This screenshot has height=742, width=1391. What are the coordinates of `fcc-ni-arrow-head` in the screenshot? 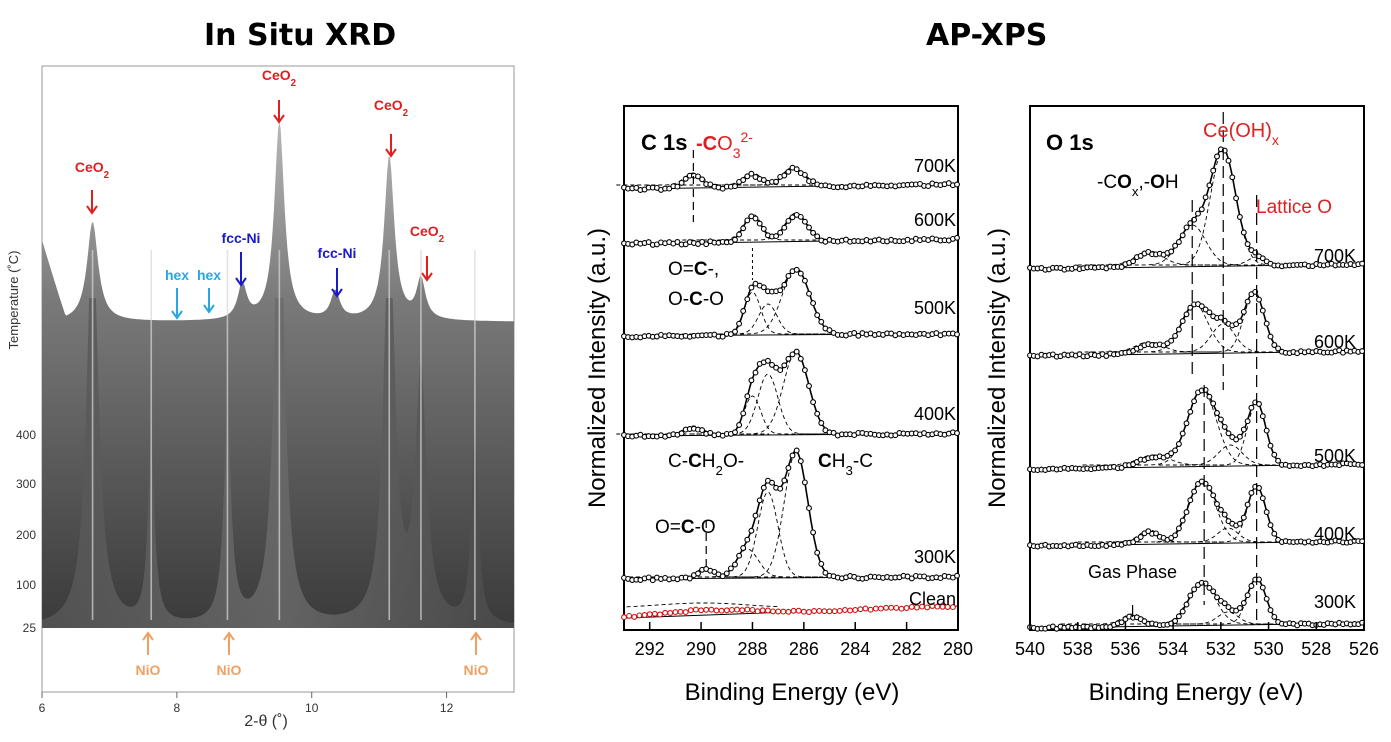 It's located at (337, 293).